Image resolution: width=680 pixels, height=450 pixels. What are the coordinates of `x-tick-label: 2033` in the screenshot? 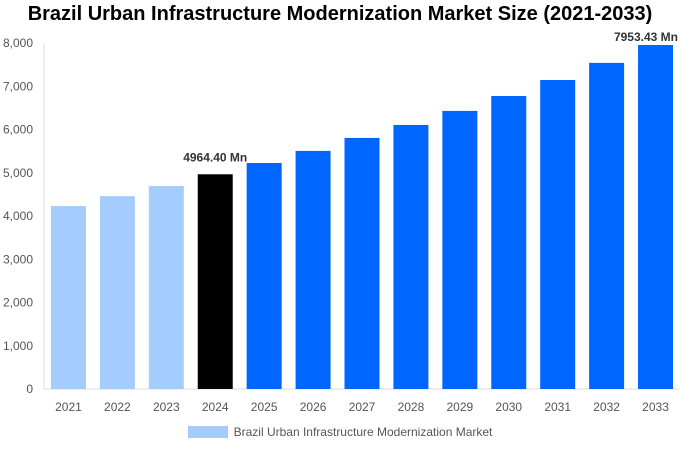 It's located at (655, 407).